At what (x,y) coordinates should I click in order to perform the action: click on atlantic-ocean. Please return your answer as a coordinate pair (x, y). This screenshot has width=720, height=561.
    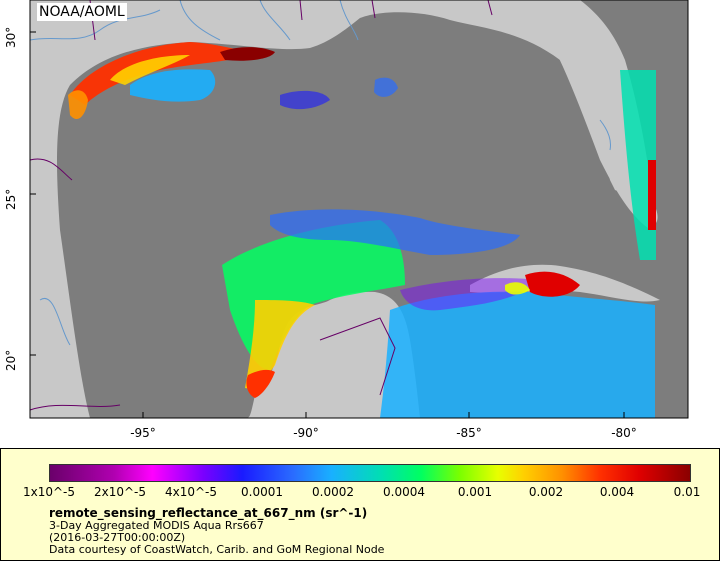
    Looking at the image, I should click on (634, 110).